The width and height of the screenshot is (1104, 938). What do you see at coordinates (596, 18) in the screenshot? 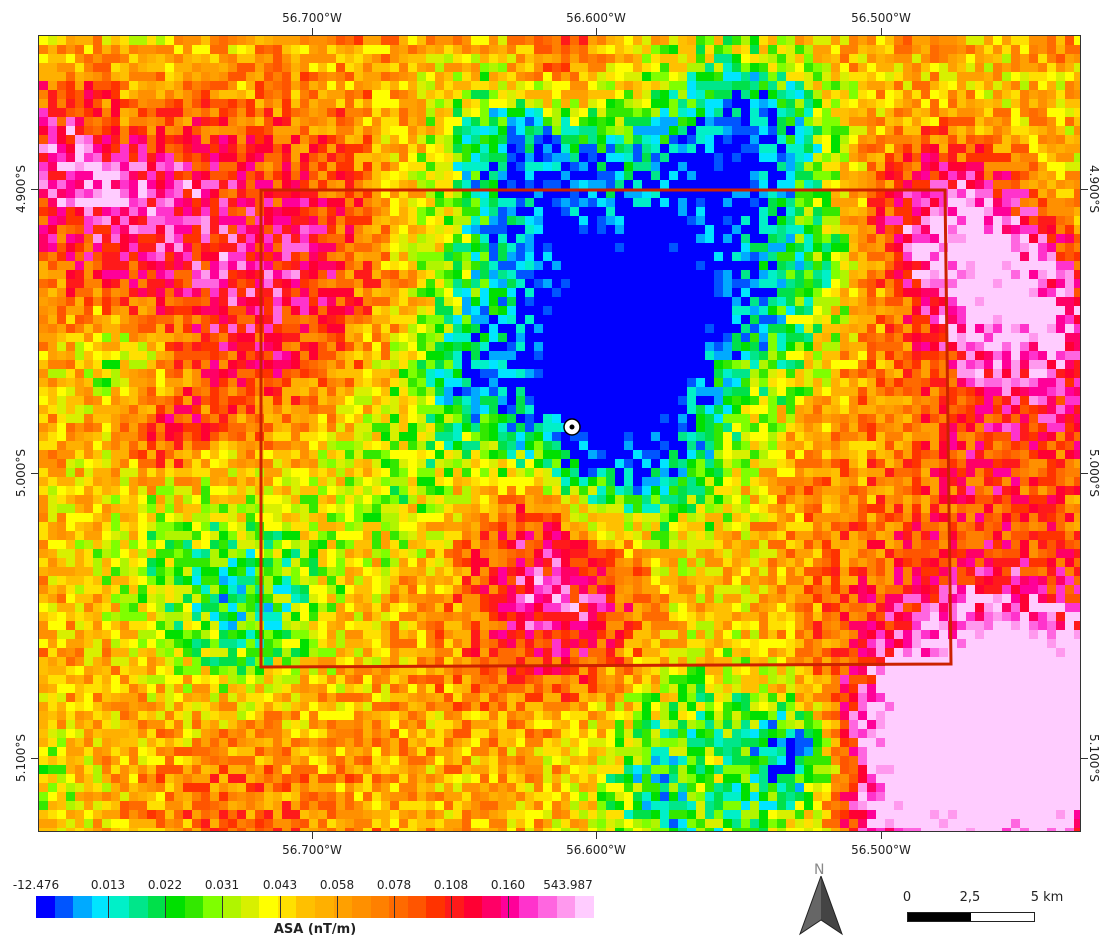
I see `lon-label-top: 56.600°W` at bounding box center [596, 18].